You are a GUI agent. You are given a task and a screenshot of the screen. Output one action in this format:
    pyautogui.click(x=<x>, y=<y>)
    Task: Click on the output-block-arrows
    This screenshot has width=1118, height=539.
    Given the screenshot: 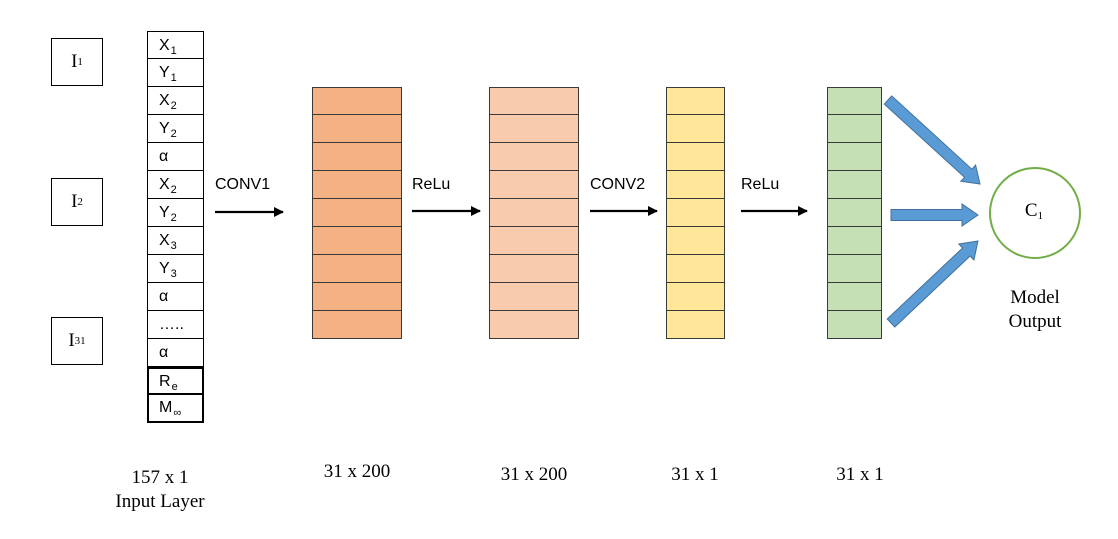 What is the action you would take?
    pyautogui.click(x=932, y=211)
    